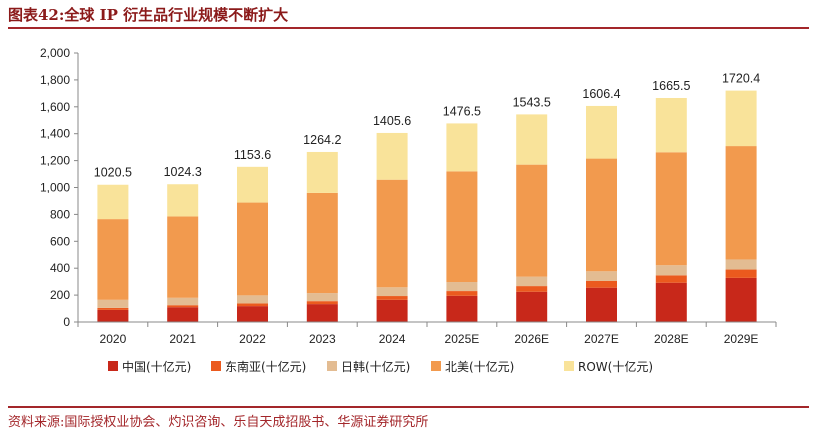 The width and height of the screenshot is (815, 437). Describe the element at coordinates (60, 241) in the screenshot. I see `y-tick-label: 600` at that location.